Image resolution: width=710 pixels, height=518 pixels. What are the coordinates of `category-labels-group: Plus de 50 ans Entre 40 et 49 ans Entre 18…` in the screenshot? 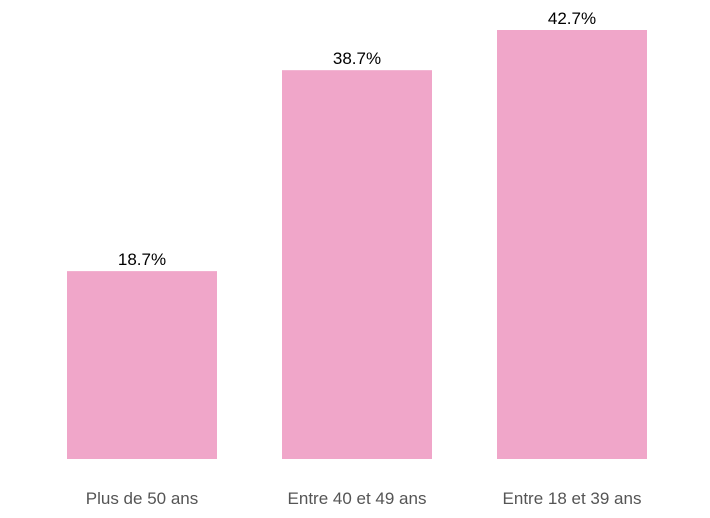 It's located at (364, 498).